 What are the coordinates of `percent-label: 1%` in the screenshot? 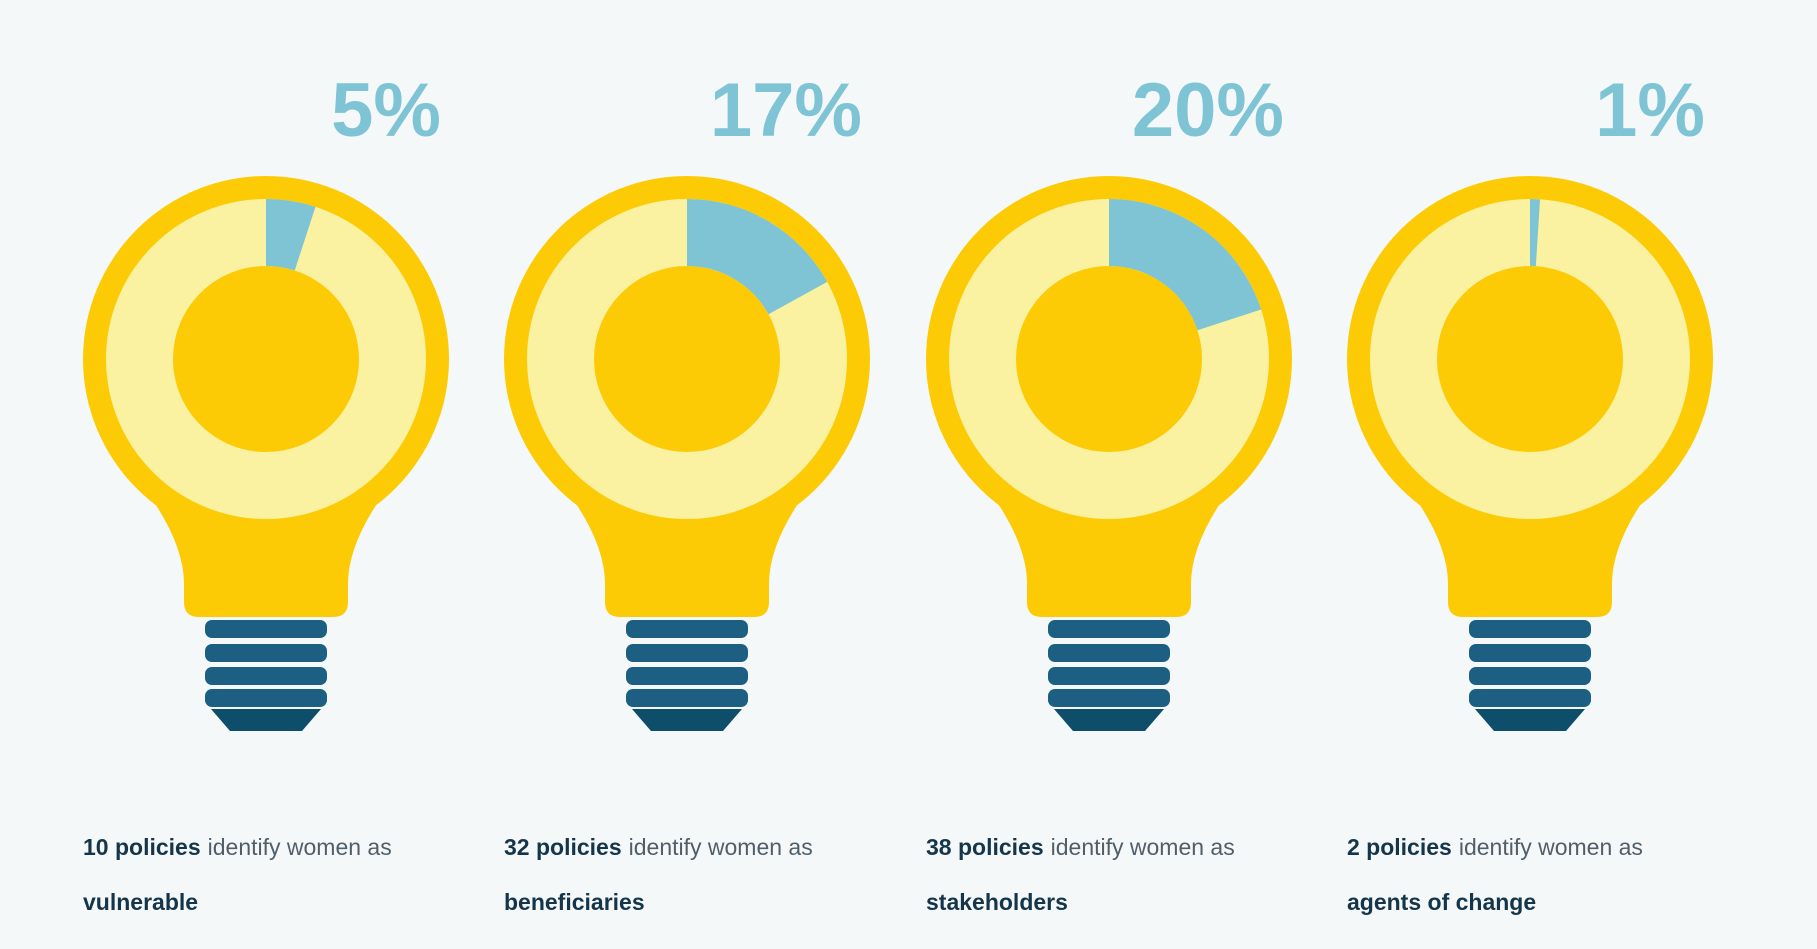 It's located at (1650, 110).